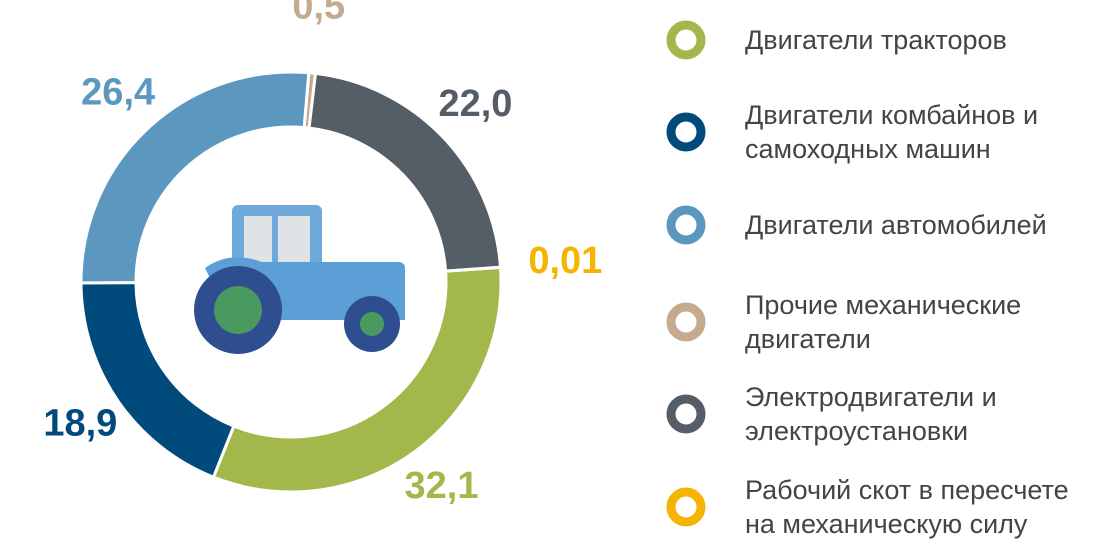  What do you see at coordinates (892, 132) in the screenshot?
I see `legend-label: Двигатели комбайнов и самоходных машин` at bounding box center [892, 132].